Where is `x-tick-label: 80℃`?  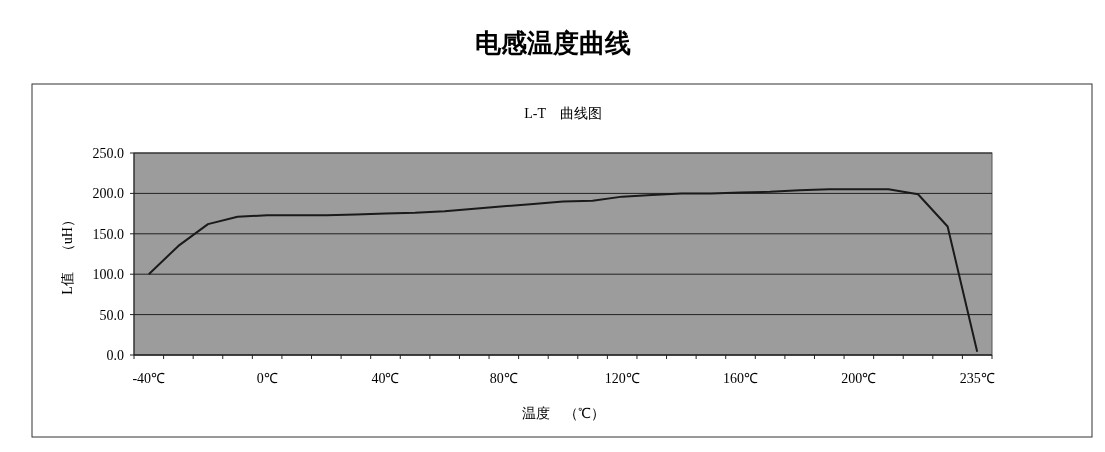 x-tick-label: 80℃ is located at coordinates (503, 378).